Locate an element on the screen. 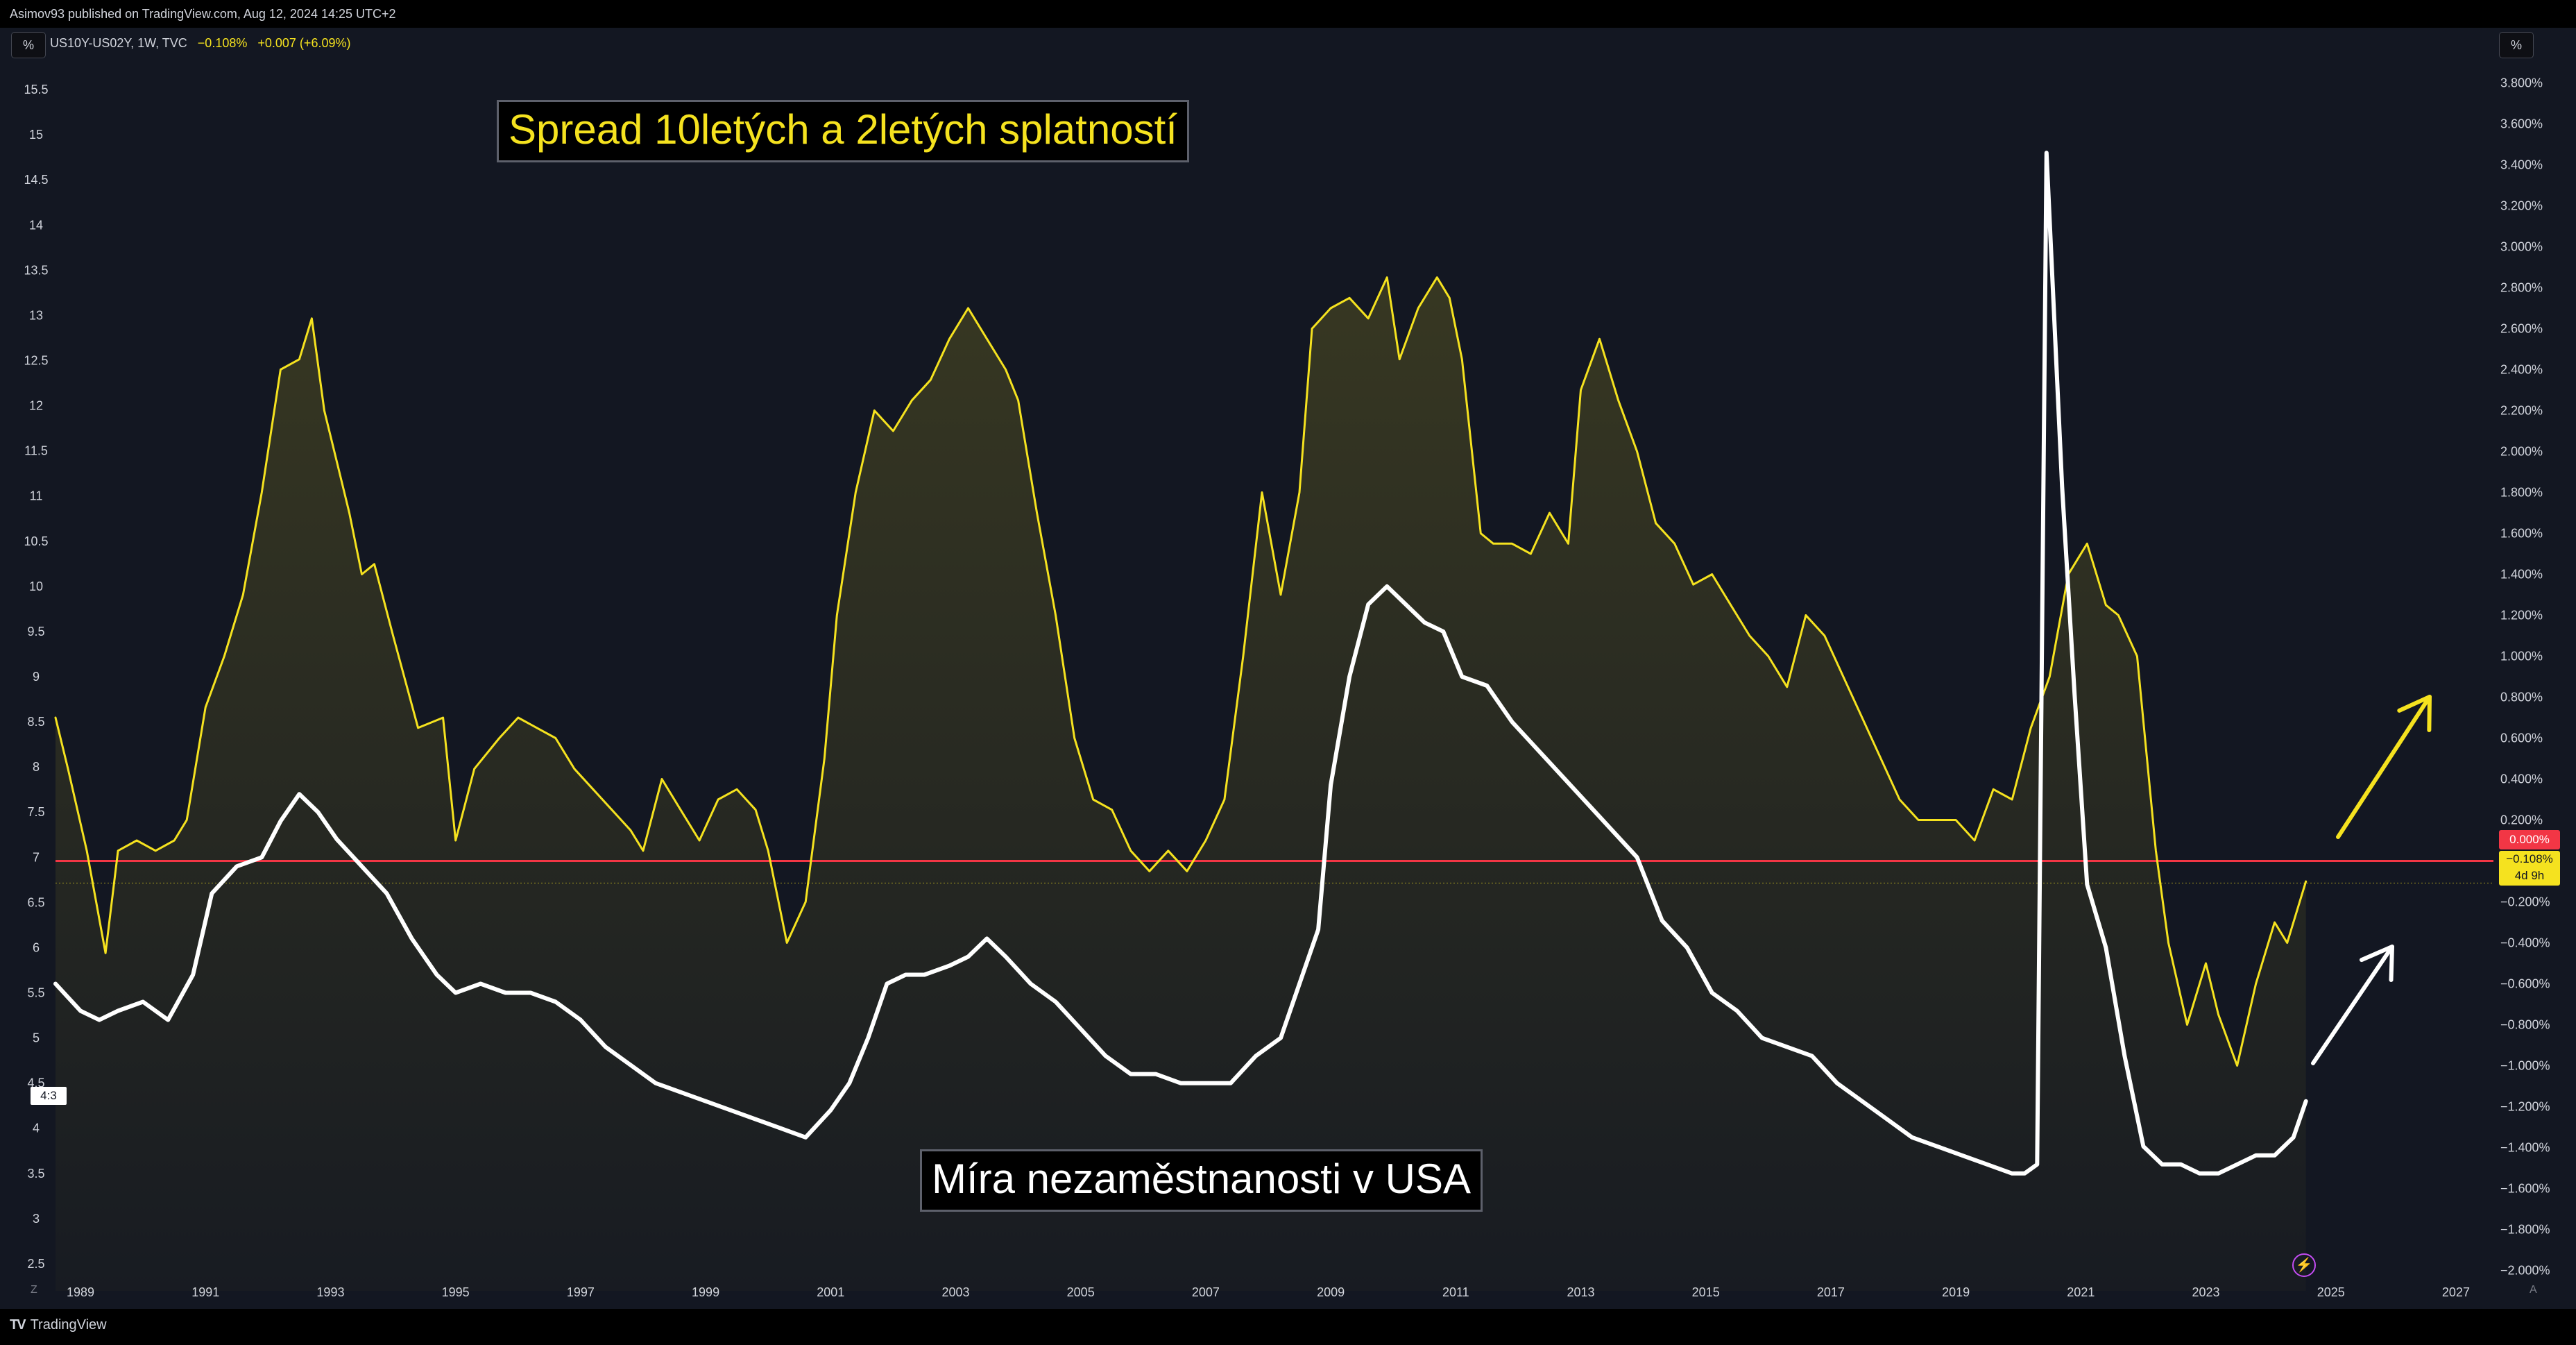 This screenshot has height=1345, width=2576. right-tick-label: 2.200% is located at coordinates (2521, 411).